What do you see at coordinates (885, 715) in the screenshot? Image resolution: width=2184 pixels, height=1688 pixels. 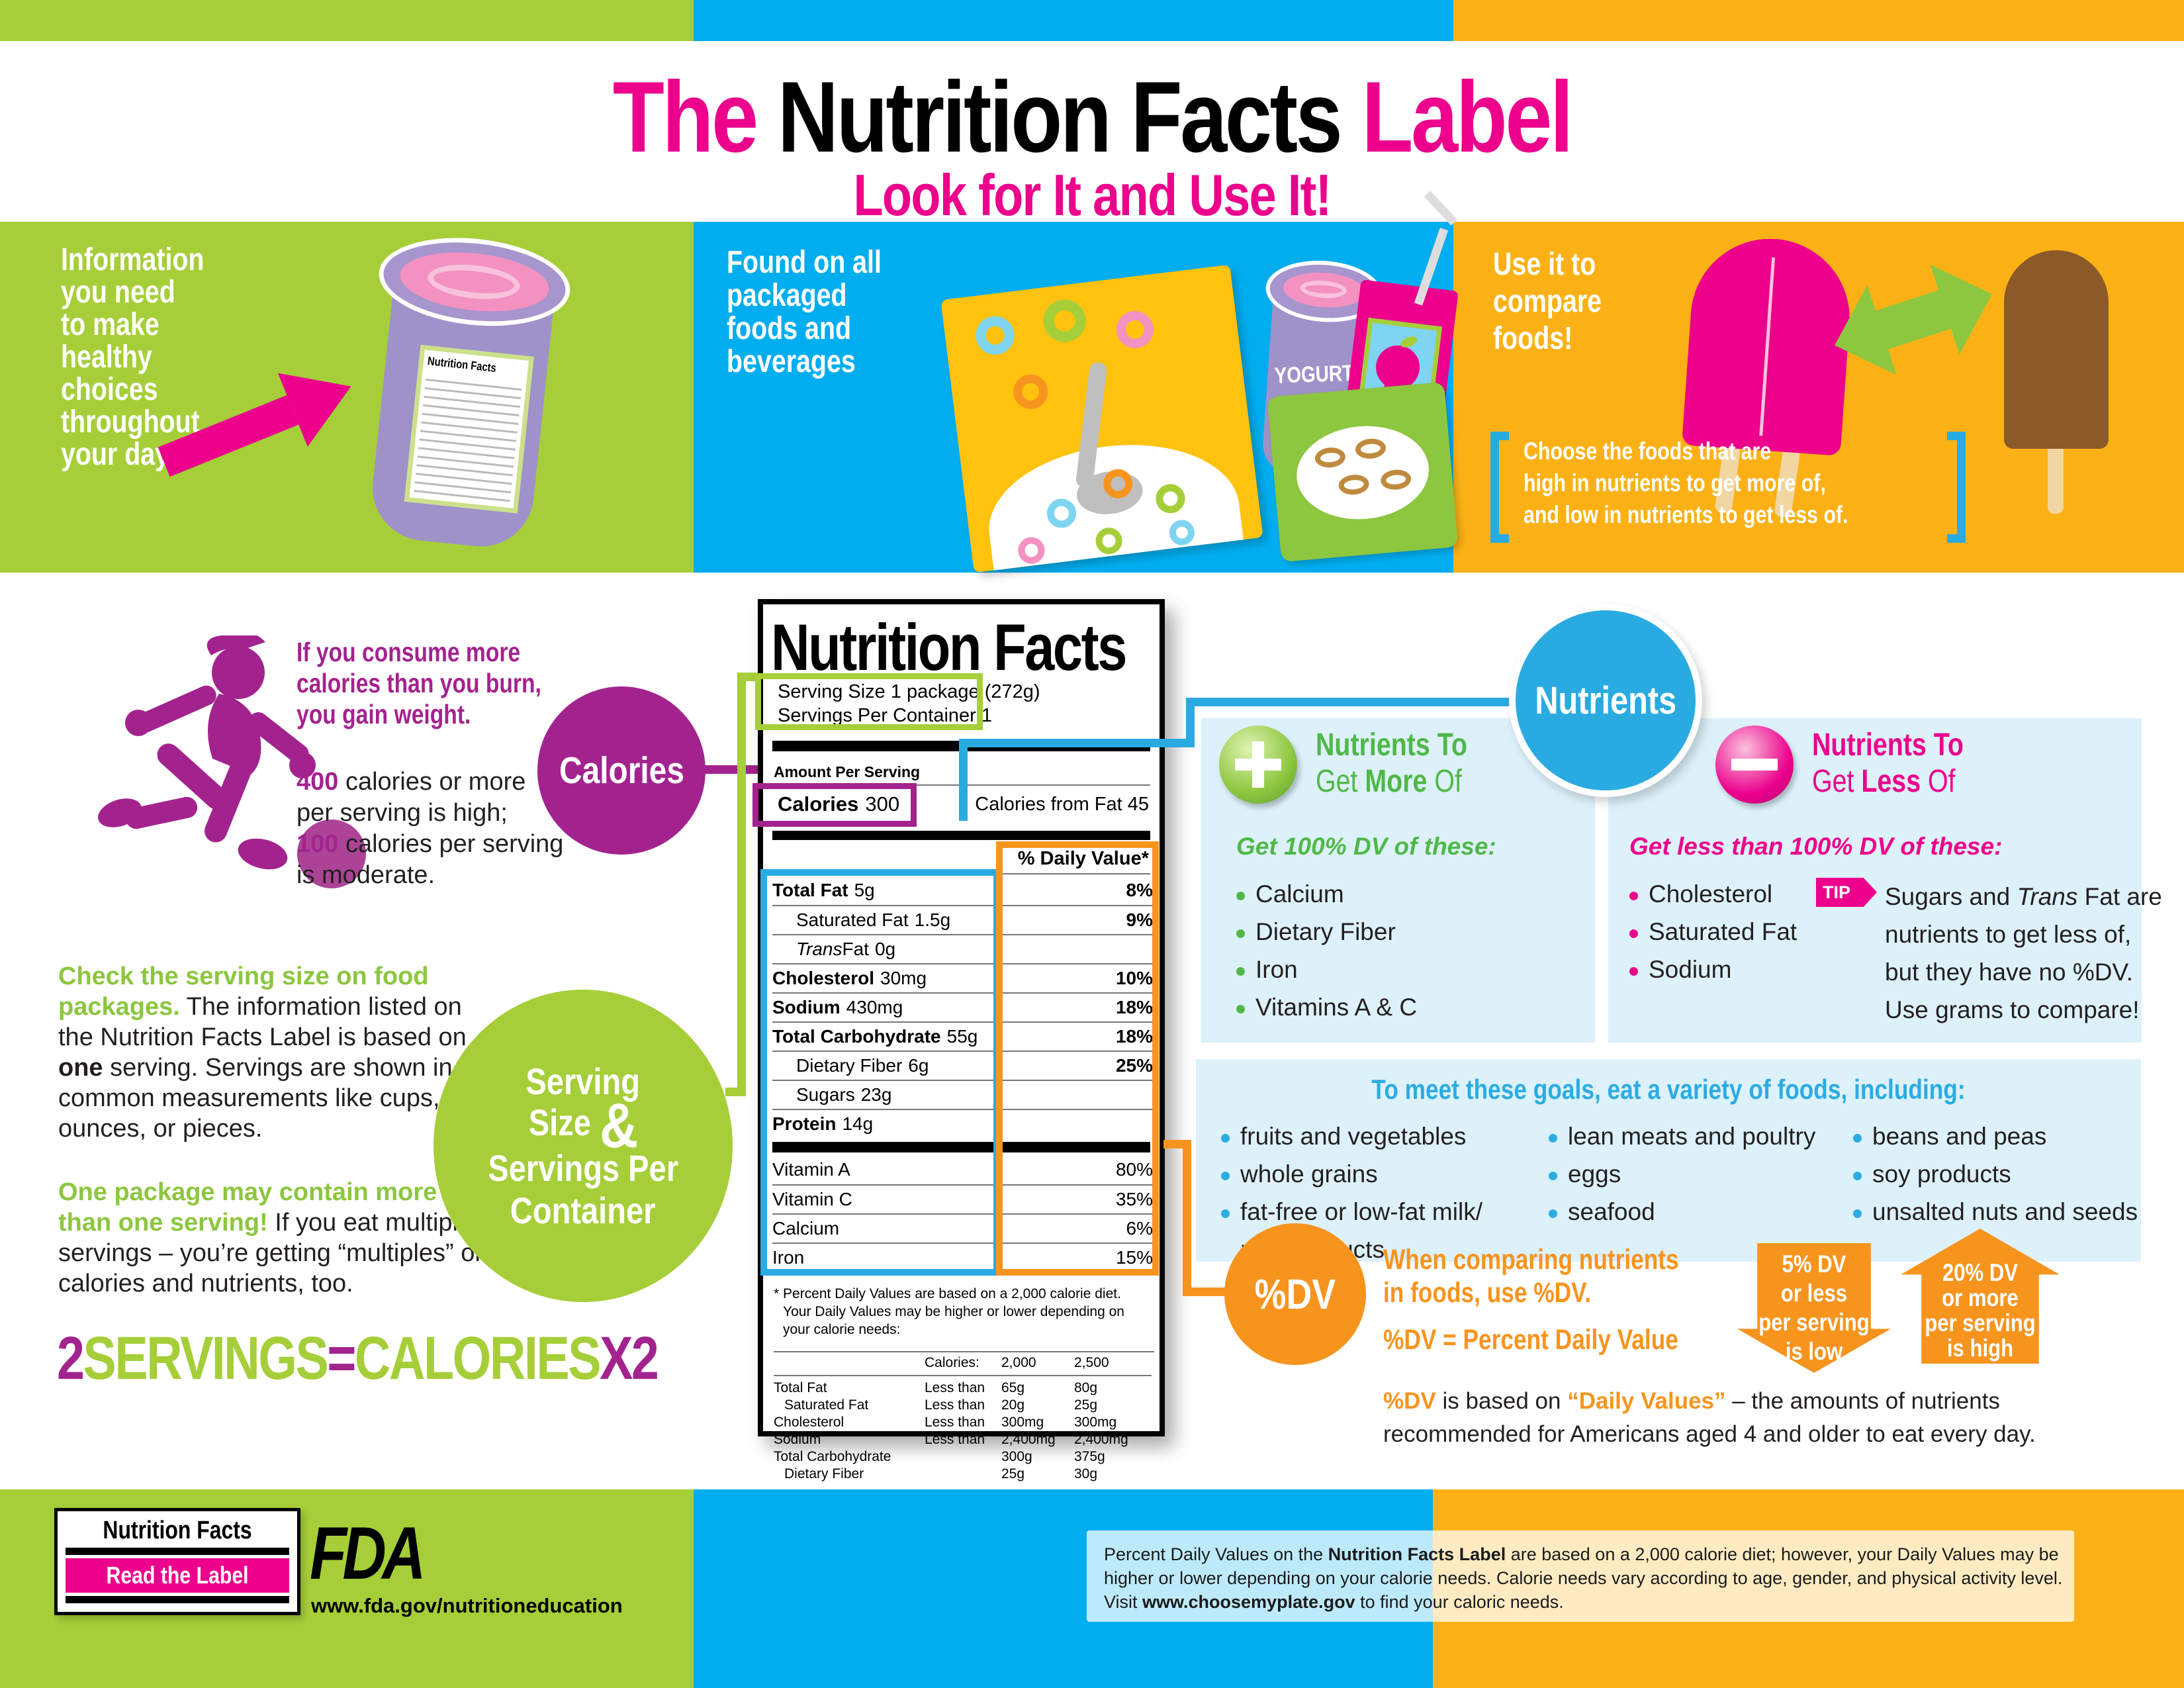 I see `label-servings-per: Servings Per Container 1` at bounding box center [885, 715].